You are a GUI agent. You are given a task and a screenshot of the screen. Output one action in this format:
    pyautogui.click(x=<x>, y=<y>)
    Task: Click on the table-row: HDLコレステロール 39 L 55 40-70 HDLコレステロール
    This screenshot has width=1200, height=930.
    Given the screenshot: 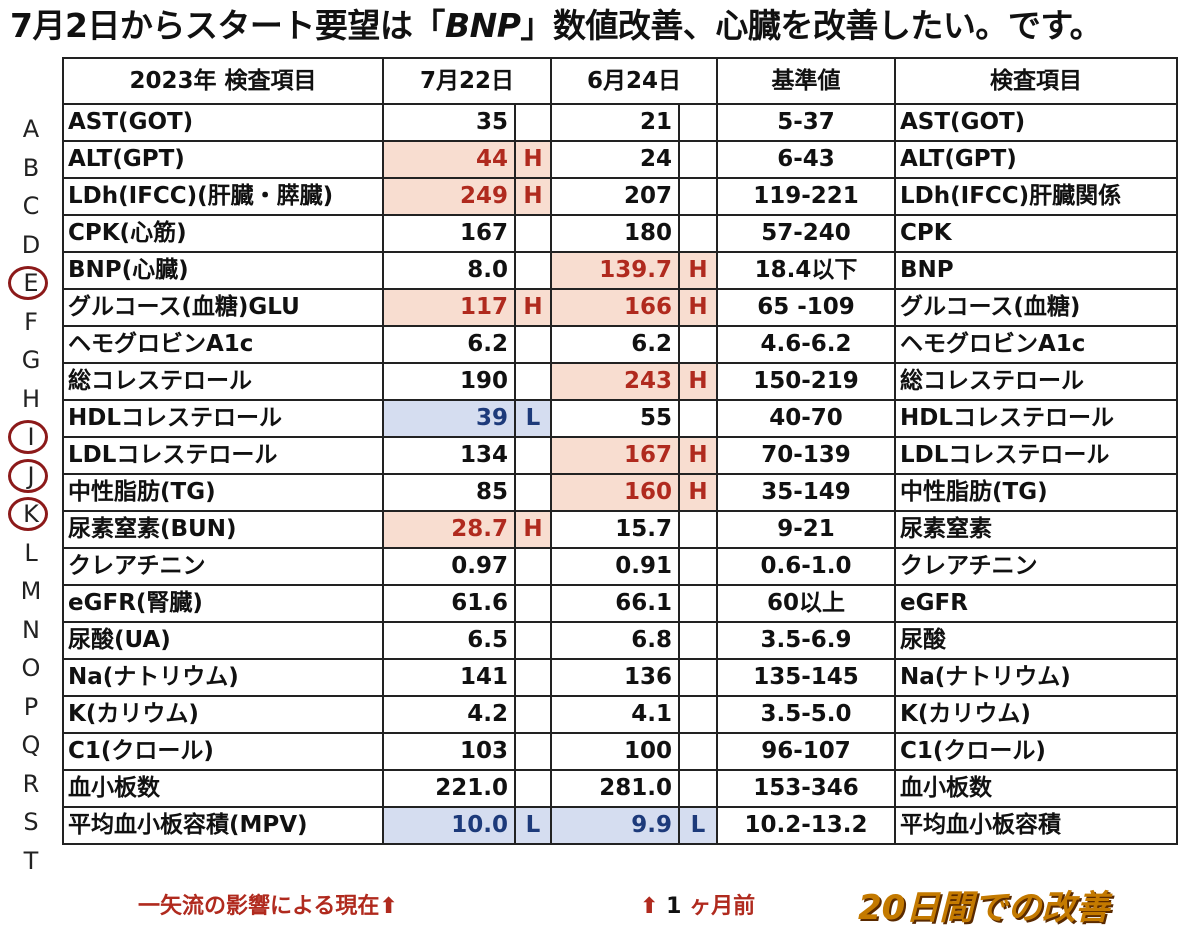 What is the action you would take?
    pyautogui.click(x=620, y=418)
    